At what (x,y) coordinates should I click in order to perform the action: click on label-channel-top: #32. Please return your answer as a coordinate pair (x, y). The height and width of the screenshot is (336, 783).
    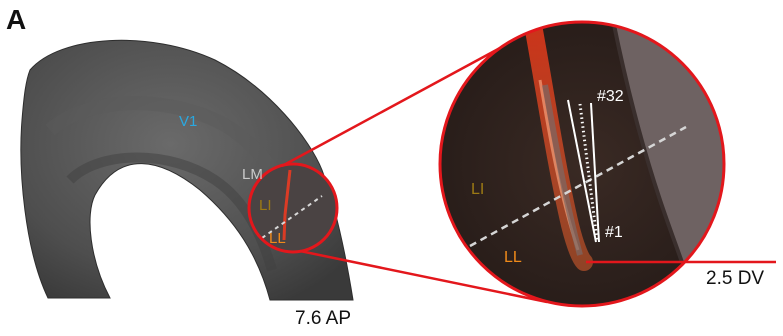
    Looking at the image, I should click on (610, 96).